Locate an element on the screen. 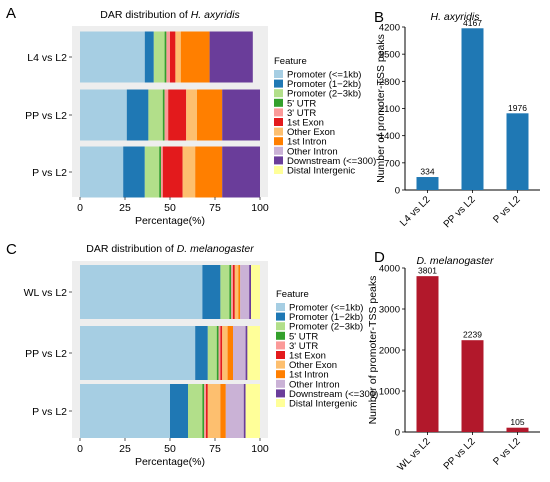 Image resolution: width=550 pixels, height=482 pixels. x-tick-label: 50 is located at coordinates (170, 449).